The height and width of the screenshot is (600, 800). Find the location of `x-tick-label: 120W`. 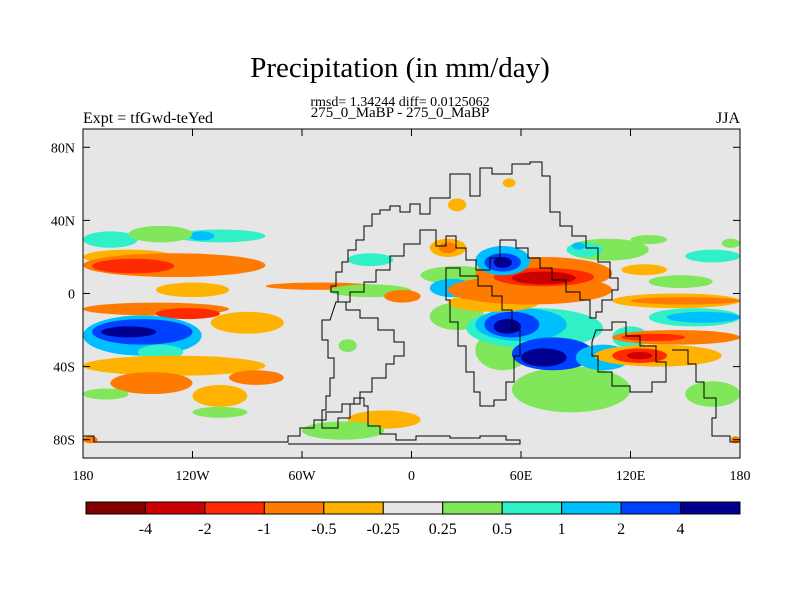

x-tick-label: 120W is located at coordinates (192, 476).